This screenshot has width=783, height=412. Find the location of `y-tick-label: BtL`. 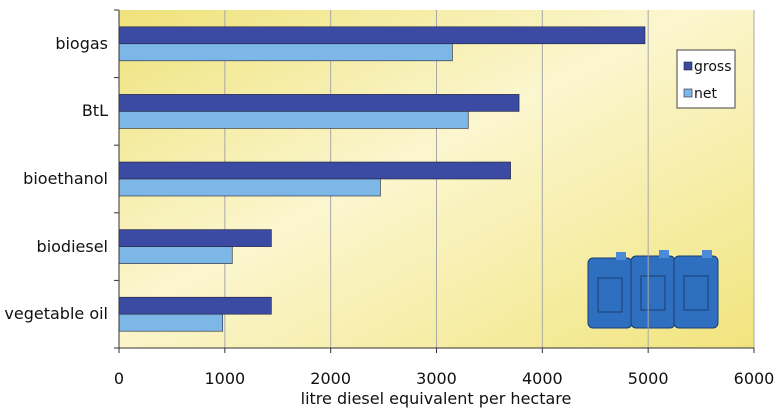

y-tick-label: BtL is located at coordinates (94, 111).